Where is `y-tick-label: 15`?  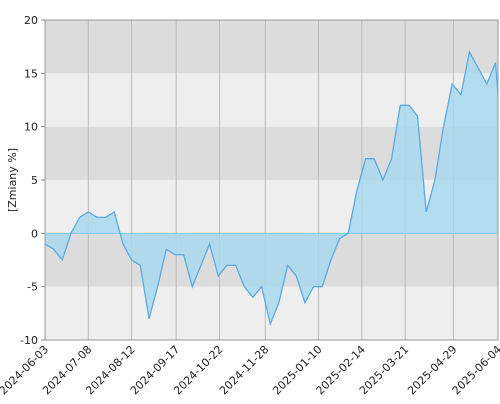
y-tick-label: 15 is located at coordinates (31, 73).